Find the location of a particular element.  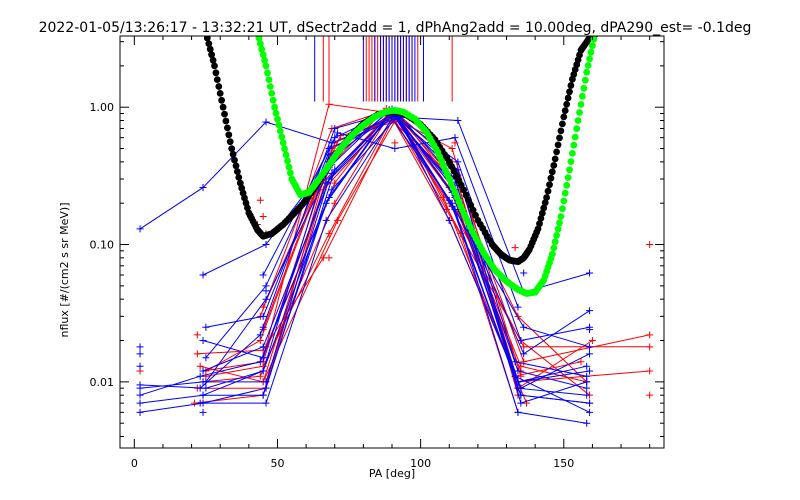

x-tick-label: 0 is located at coordinates (134, 463).